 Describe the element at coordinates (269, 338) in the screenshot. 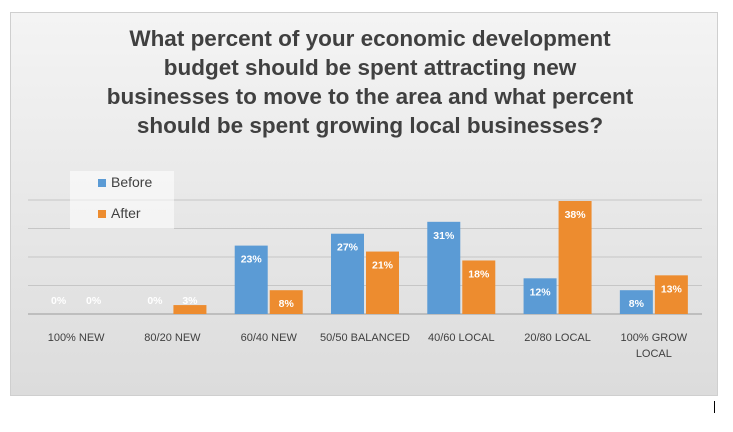

I see `category-label: 60/40 NEW` at that location.